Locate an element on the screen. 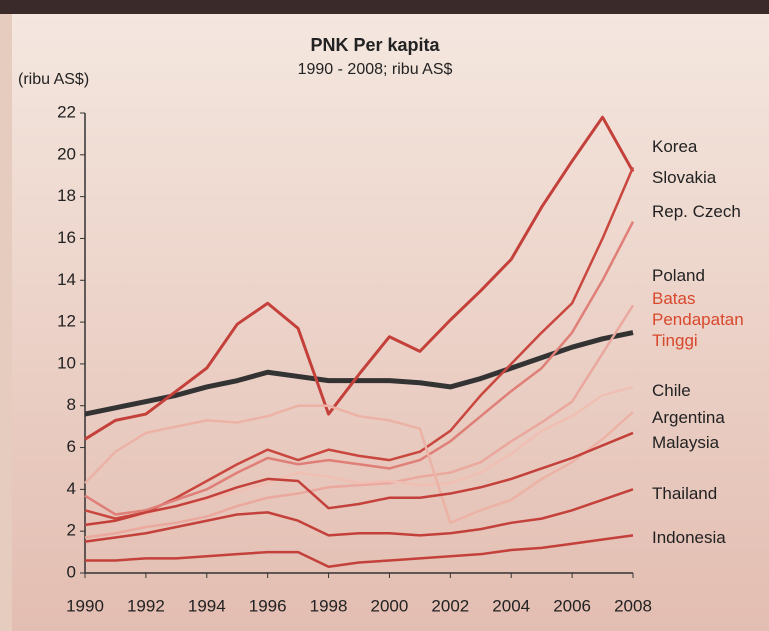 This screenshot has width=769, height=631. series-label: Indonesia is located at coordinates (689, 537).